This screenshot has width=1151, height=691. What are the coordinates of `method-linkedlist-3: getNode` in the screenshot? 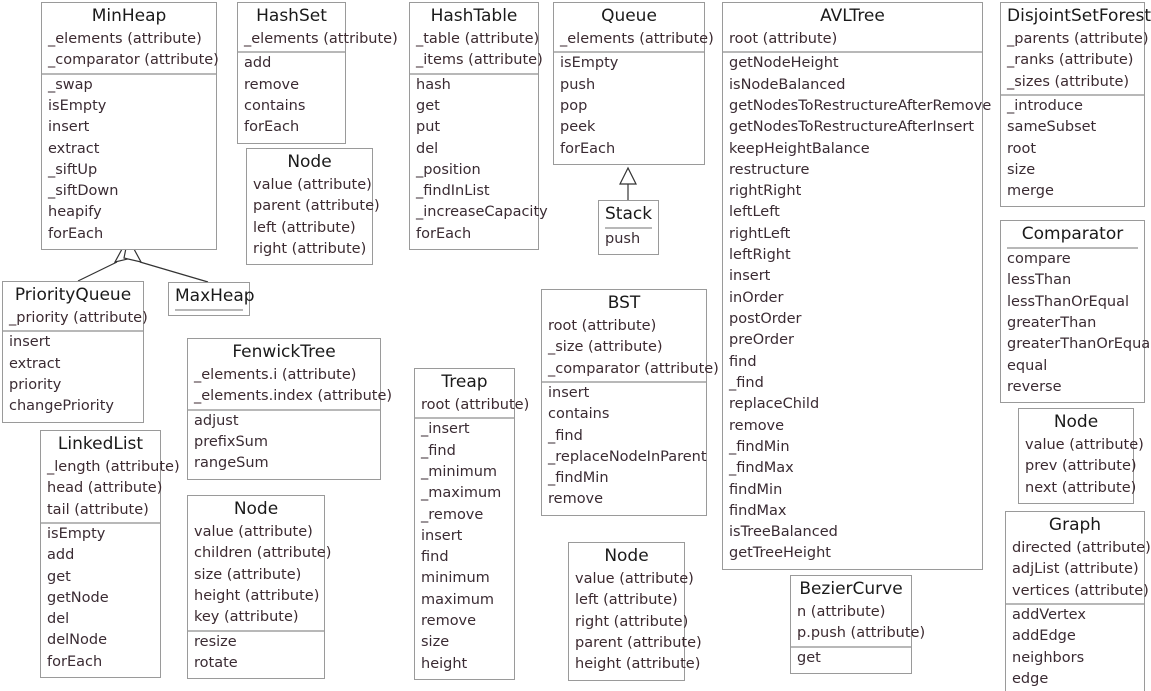 It's located at (78, 597).